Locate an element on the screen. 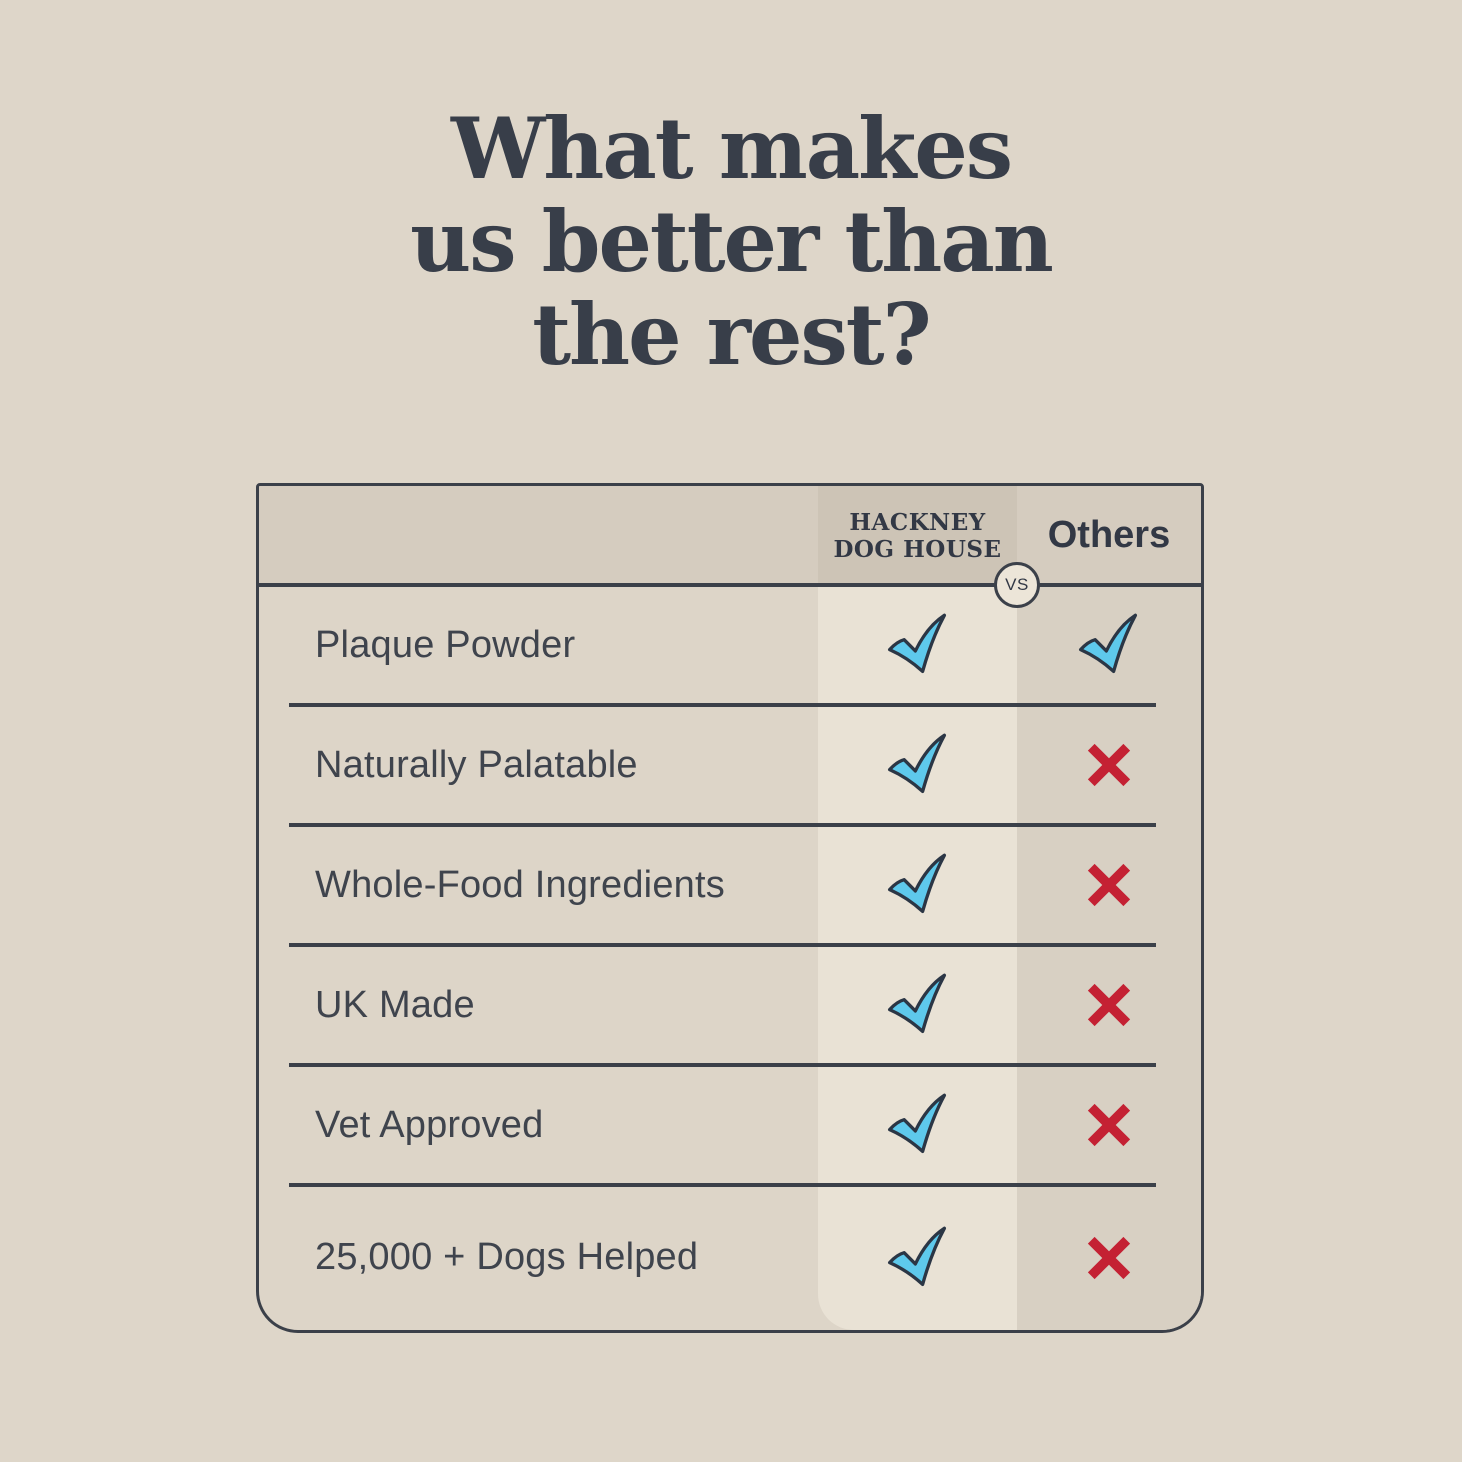  hackney-header-line-2: DOG HOUSE is located at coordinates (917, 549).